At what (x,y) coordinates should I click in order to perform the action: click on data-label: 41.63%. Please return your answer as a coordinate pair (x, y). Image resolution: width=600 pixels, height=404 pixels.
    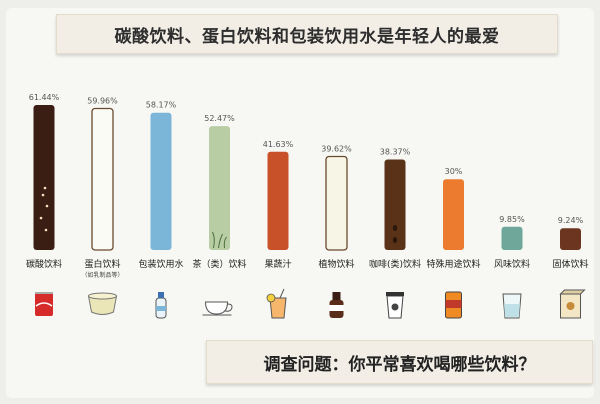
    Looking at the image, I should click on (278, 144).